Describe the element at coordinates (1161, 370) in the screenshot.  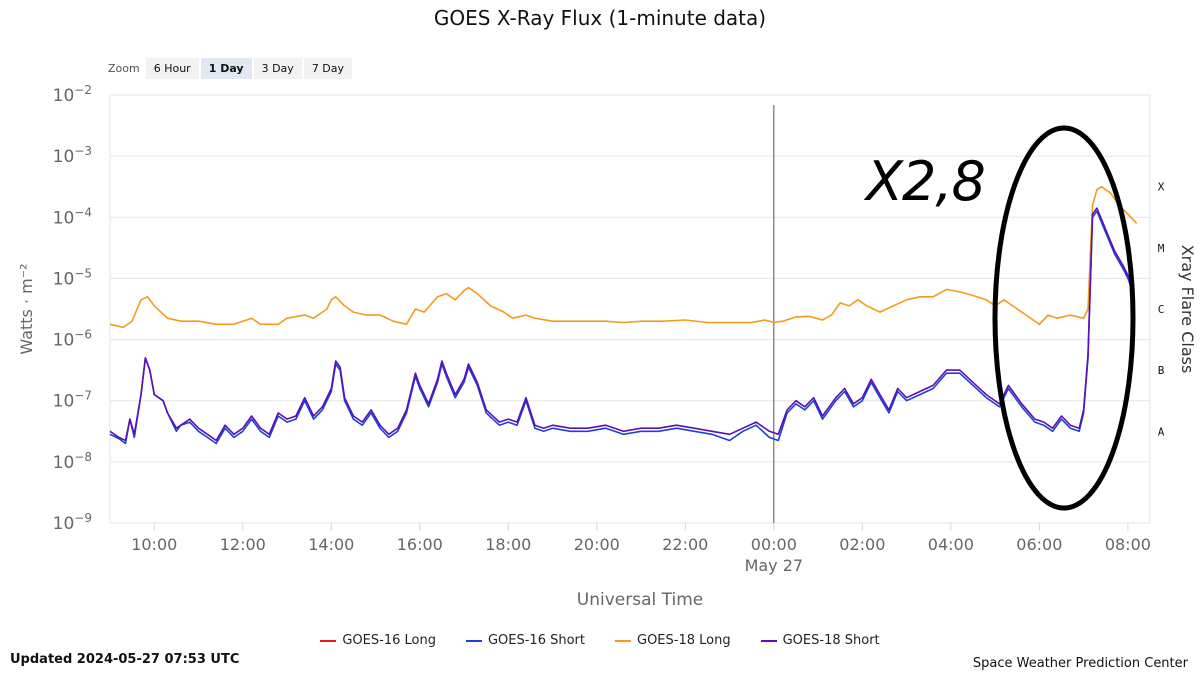
I see `flare-class-label: B` at that location.